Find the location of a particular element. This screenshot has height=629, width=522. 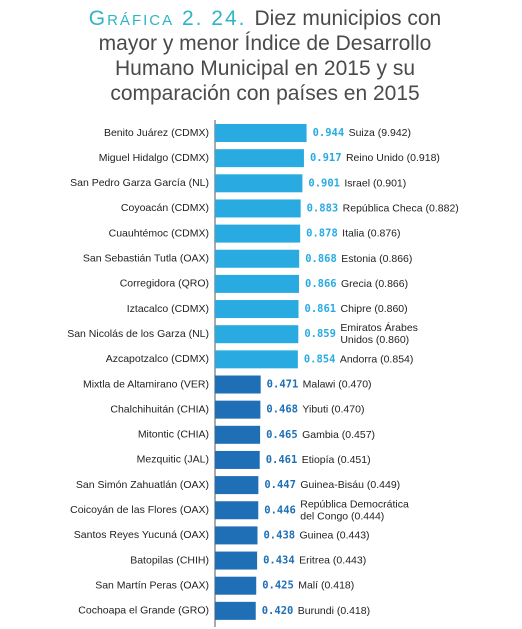

annotation-line: Guinea-Bisáu (0.449) is located at coordinates (350, 485).